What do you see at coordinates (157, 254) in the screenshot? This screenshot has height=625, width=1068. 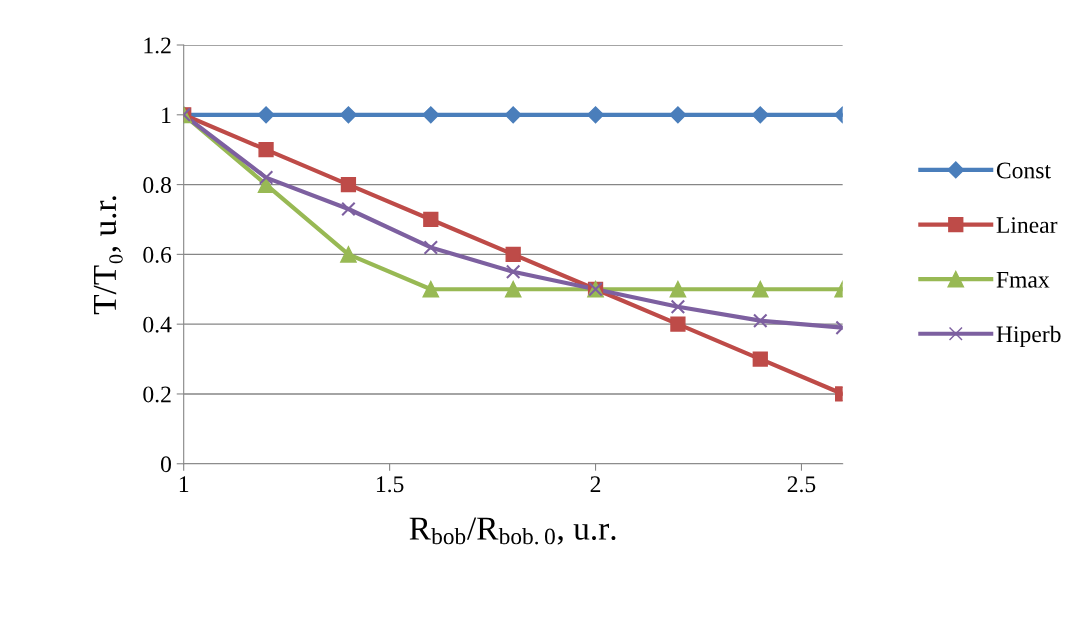 I see `y-tick-label: 0.6` at bounding box center [157, 254].